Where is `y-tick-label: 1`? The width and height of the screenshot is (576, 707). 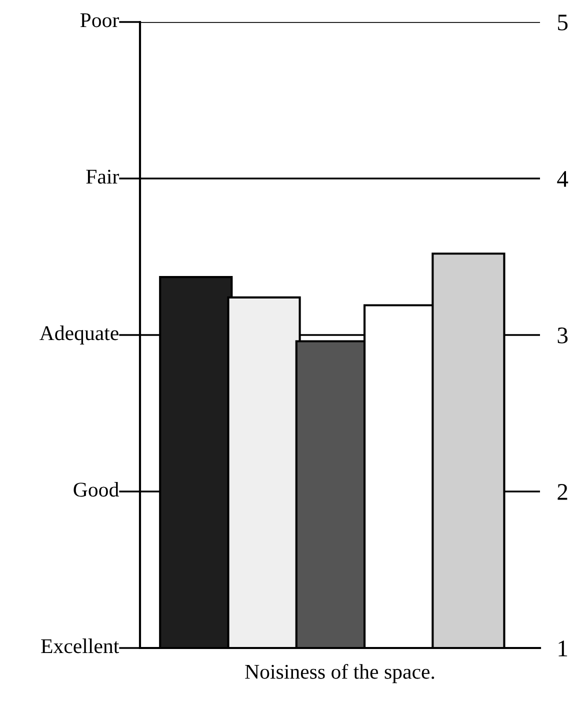
y-tick-label: 1 is located at coordinates (563, 648).